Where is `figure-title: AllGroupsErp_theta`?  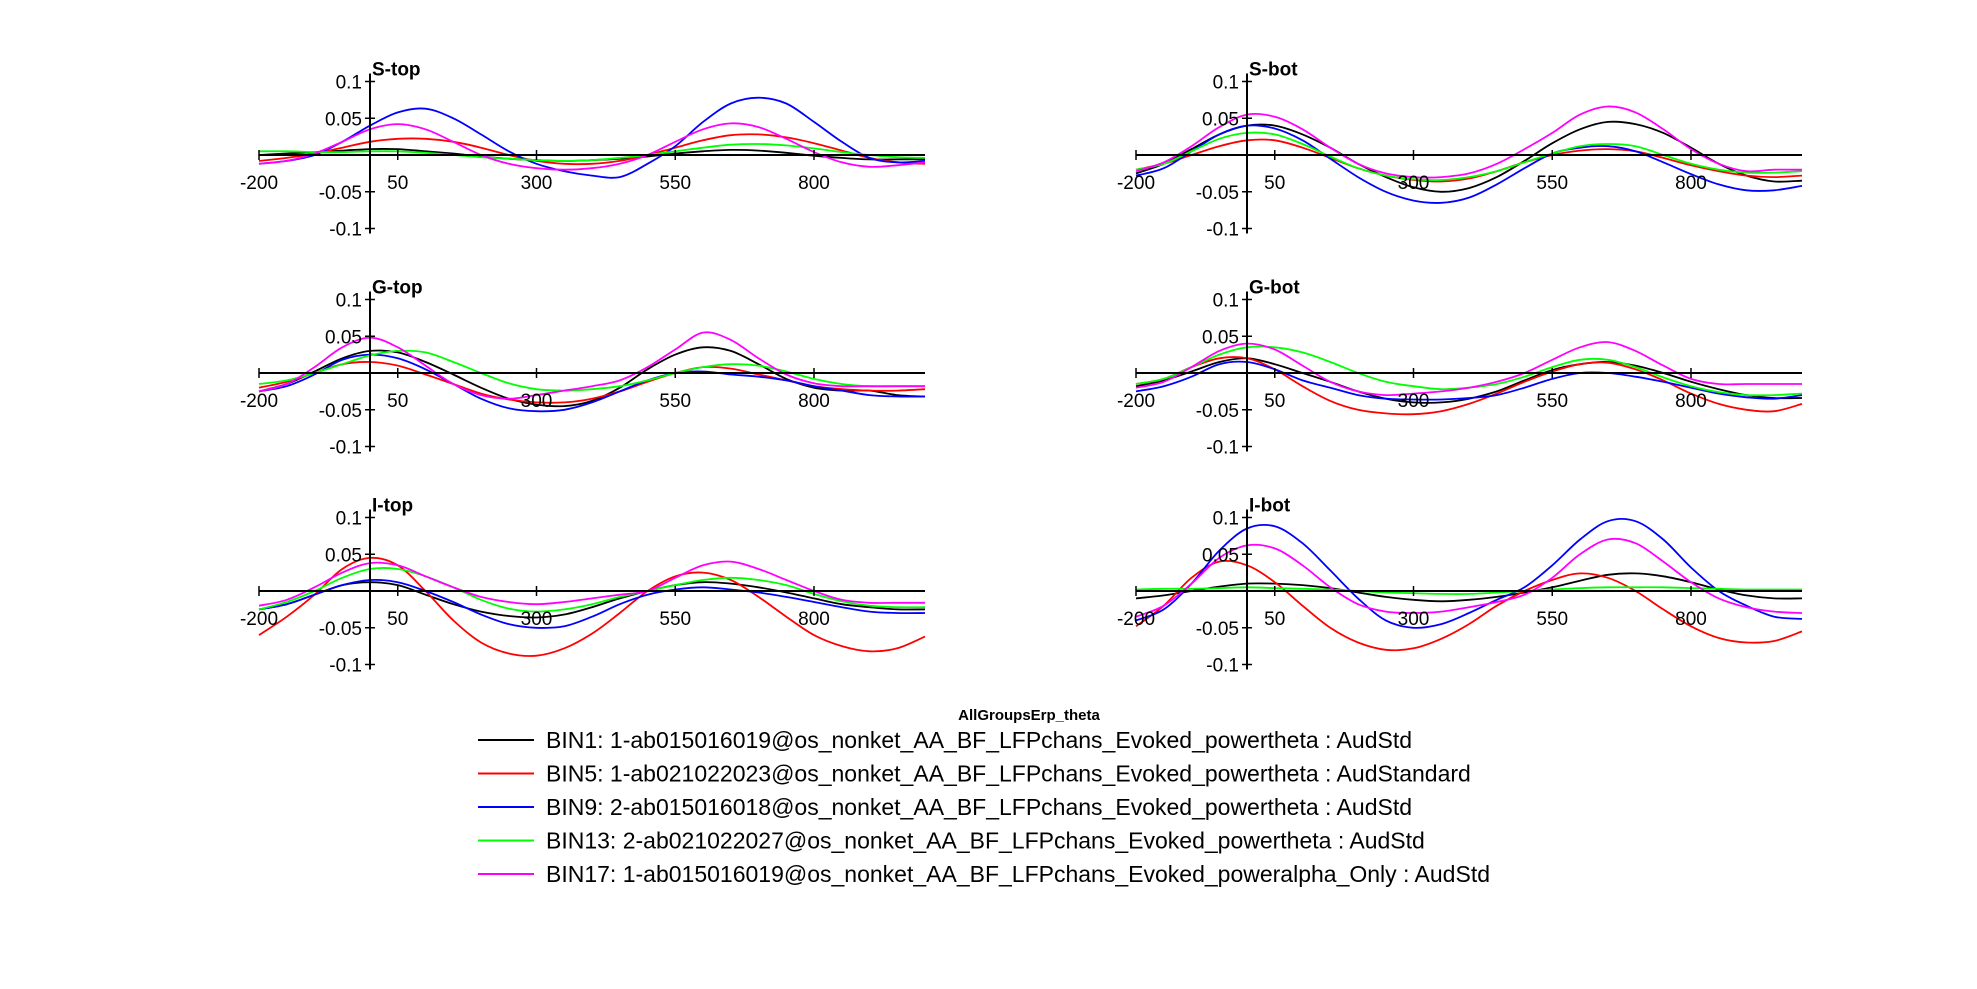
figure-title: AllGroupsErp_theta is located at coordinates (1029, 715).